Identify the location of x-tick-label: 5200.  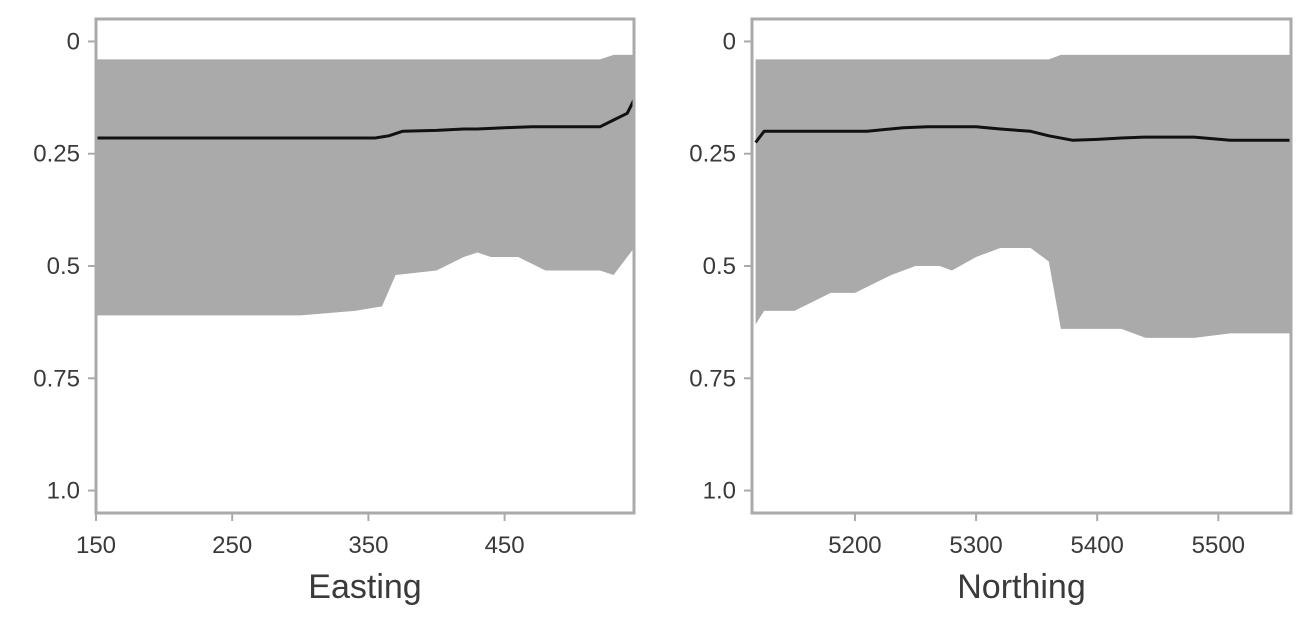
(854, 545).